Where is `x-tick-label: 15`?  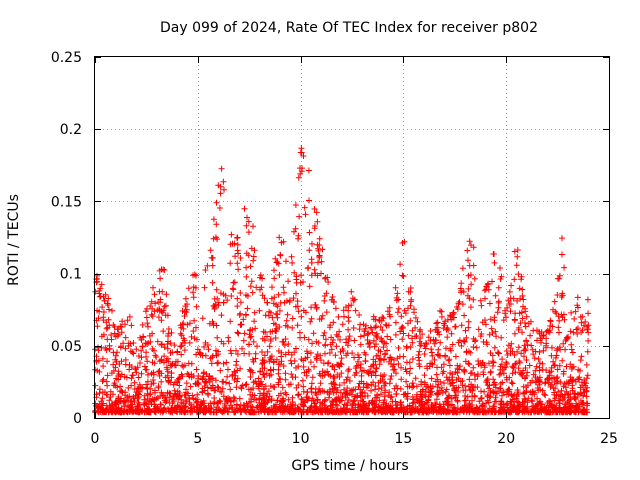
x-tick-label: 15 is located at coordinates (403, 439).